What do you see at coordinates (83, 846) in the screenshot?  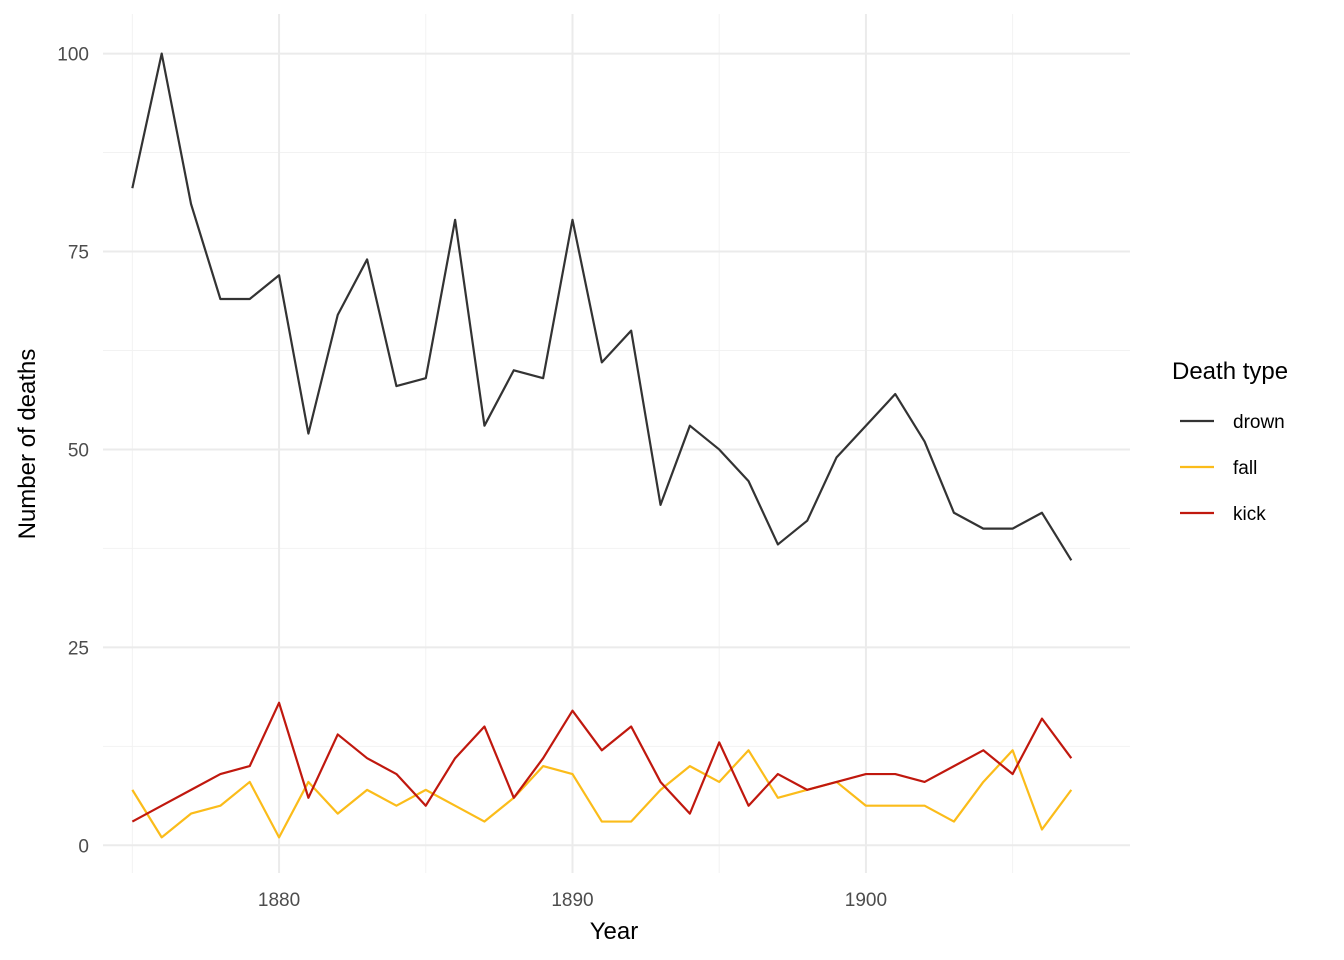 I see `y-tick-label: 0` at bounding box center [83, 846].